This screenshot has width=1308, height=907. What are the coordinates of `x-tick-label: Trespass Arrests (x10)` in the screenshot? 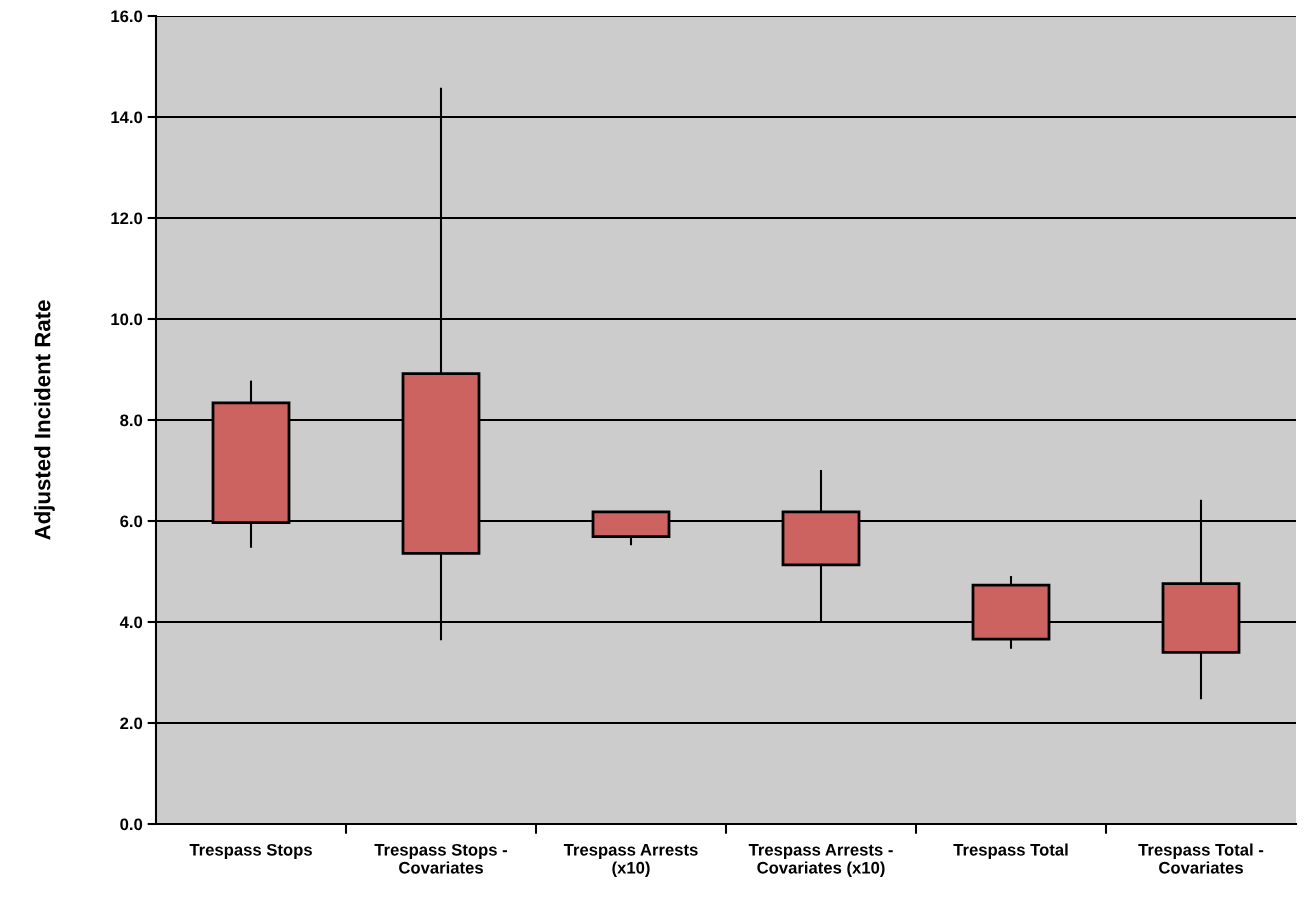 It's located at (630, 860).